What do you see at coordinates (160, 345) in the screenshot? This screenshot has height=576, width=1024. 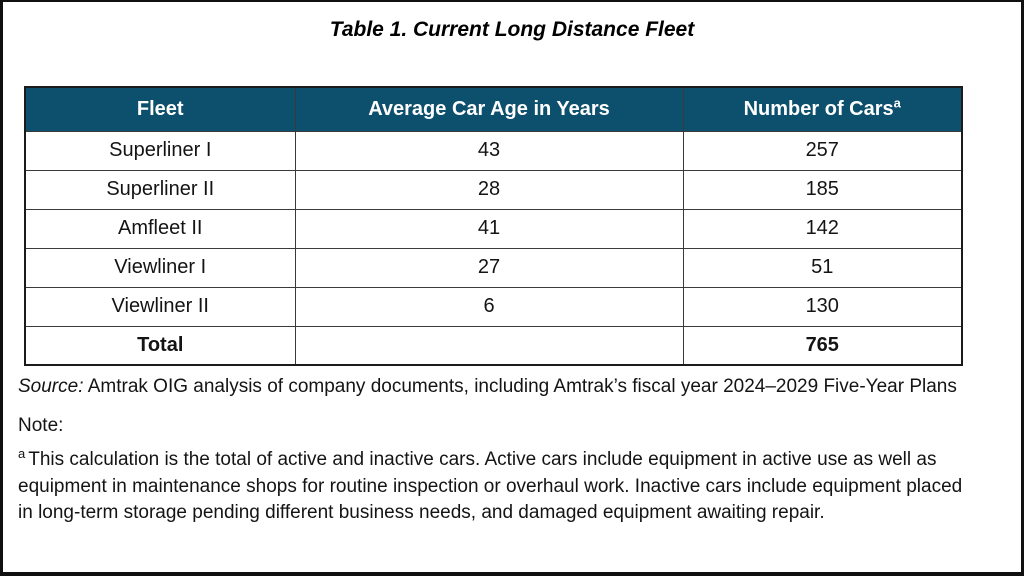 I see `cell-total-label: Total` at bounding box center [160, 345].